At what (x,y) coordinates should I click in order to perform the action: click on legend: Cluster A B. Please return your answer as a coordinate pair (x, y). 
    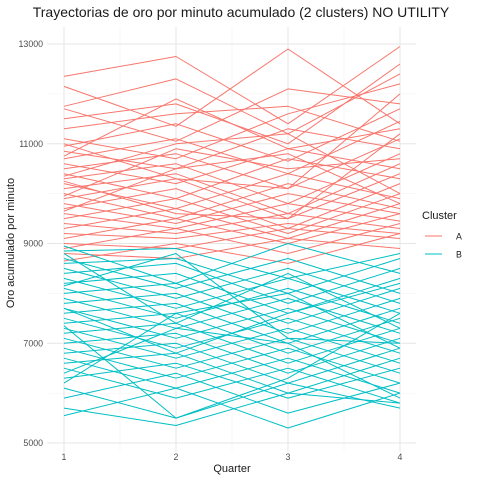
    Looking at the image, I should click on (442, 235).